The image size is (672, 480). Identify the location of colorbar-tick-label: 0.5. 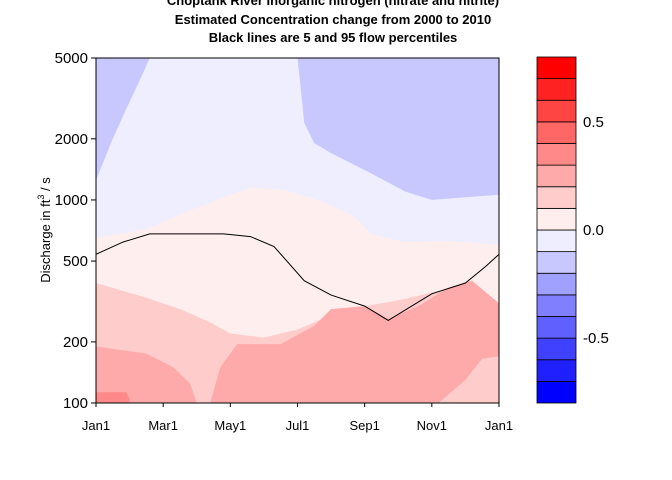
(593, 122).